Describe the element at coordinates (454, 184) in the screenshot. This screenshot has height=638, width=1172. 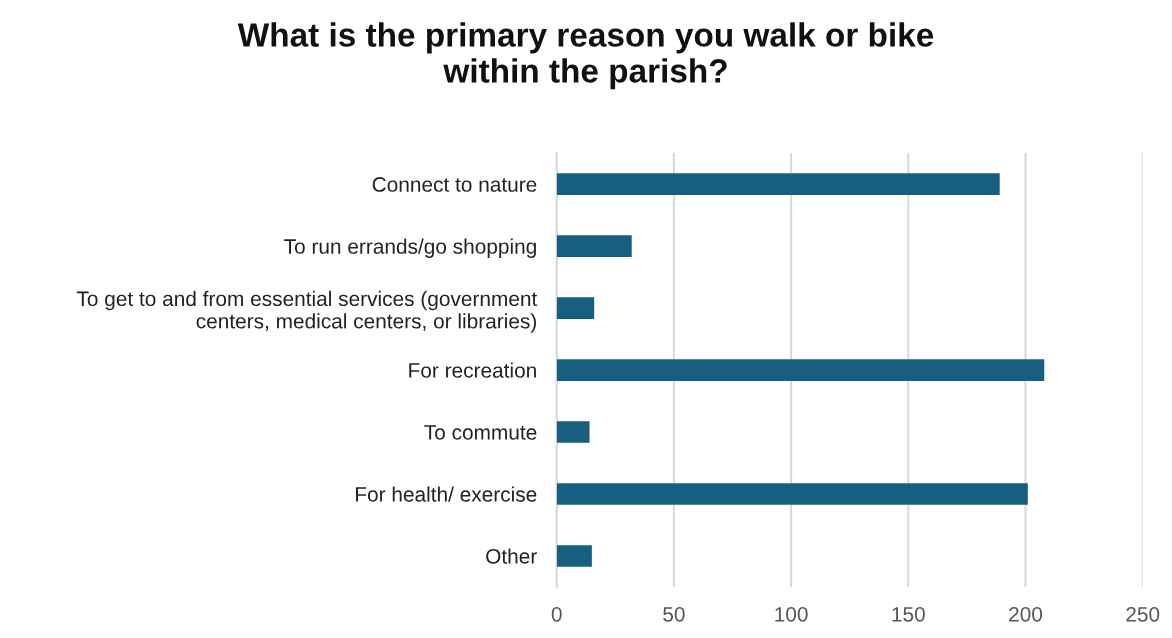
I see `y-tick-label: Connect to nature` at that location.